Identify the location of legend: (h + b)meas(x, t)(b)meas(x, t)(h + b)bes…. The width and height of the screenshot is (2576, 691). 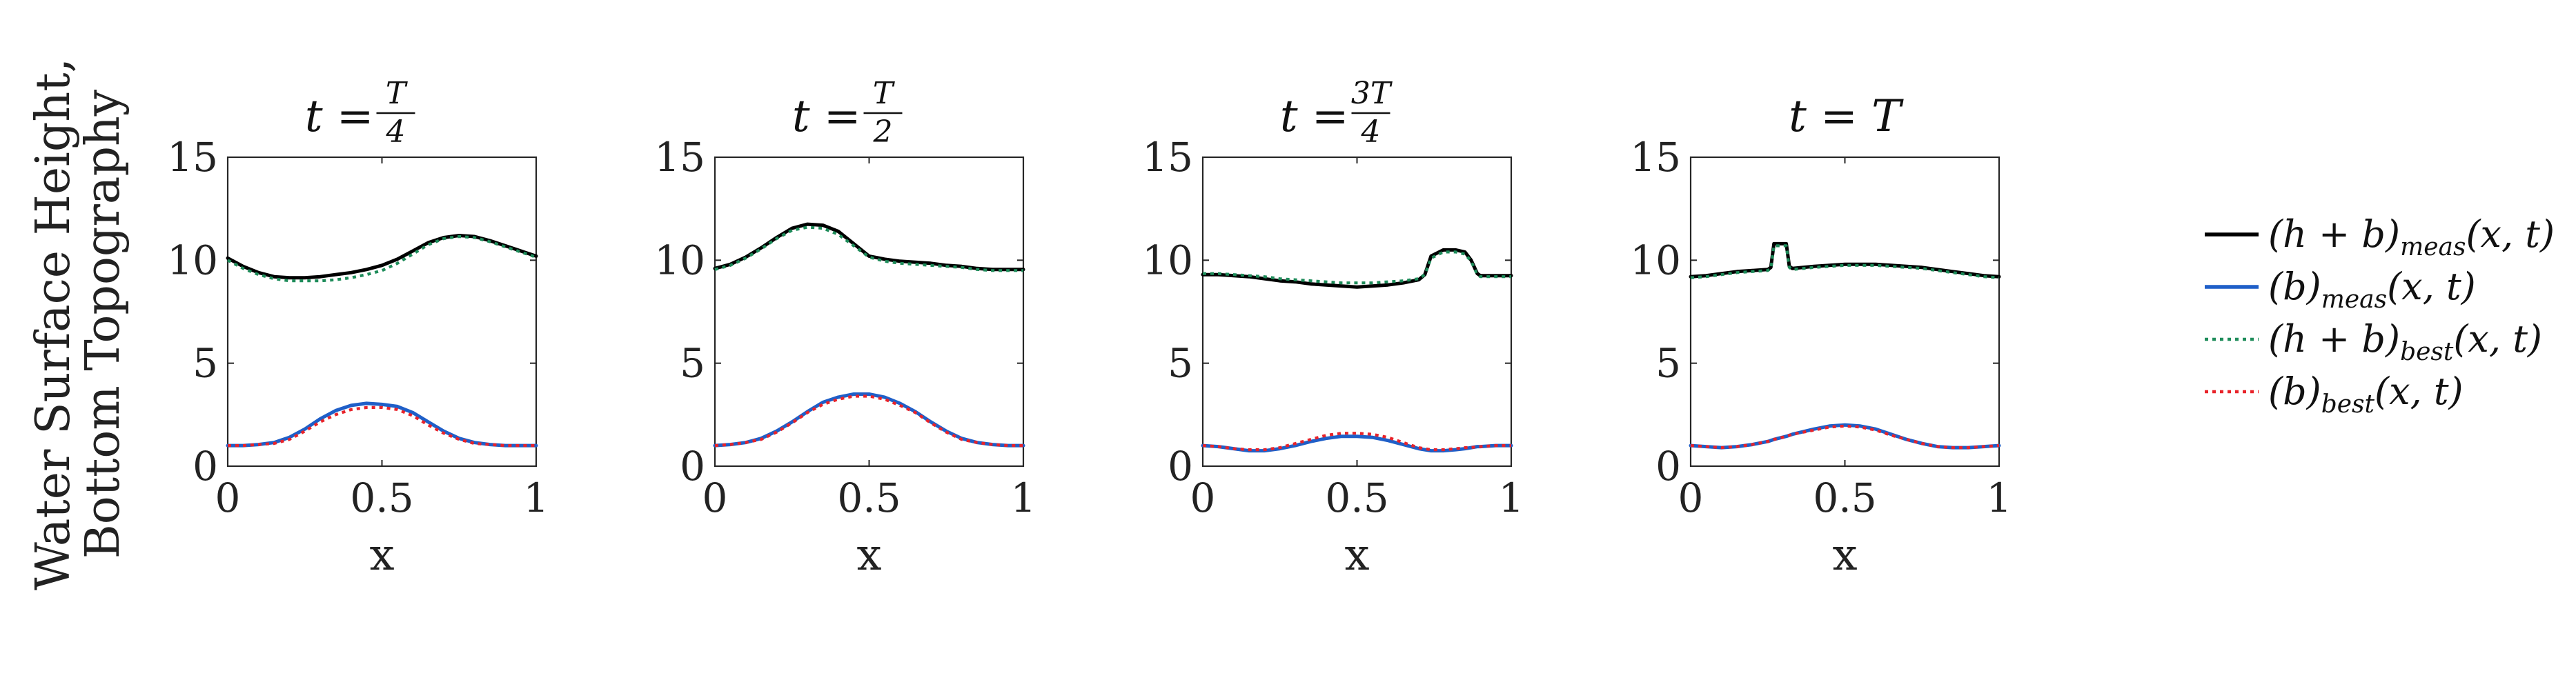
(2380, 315).